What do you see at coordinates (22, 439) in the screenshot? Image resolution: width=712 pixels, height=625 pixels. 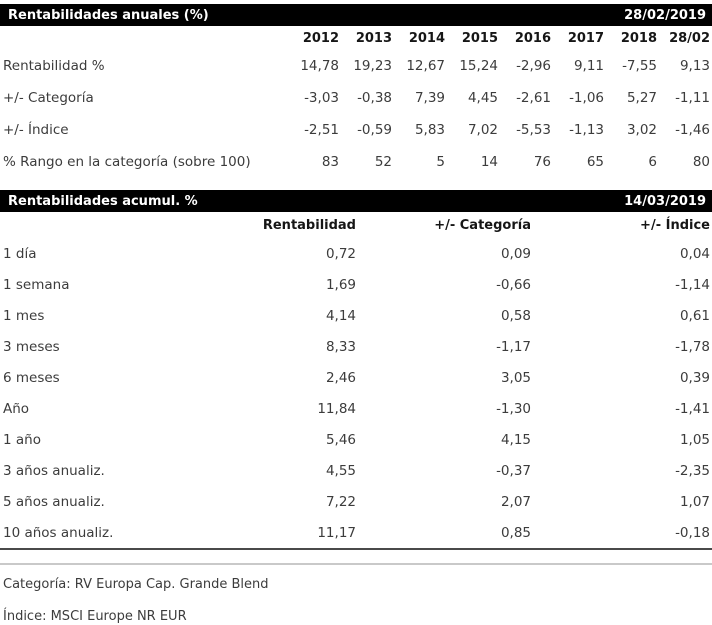 I see `cumulative-row-label: 1 año` at bounding box center [22, 439].